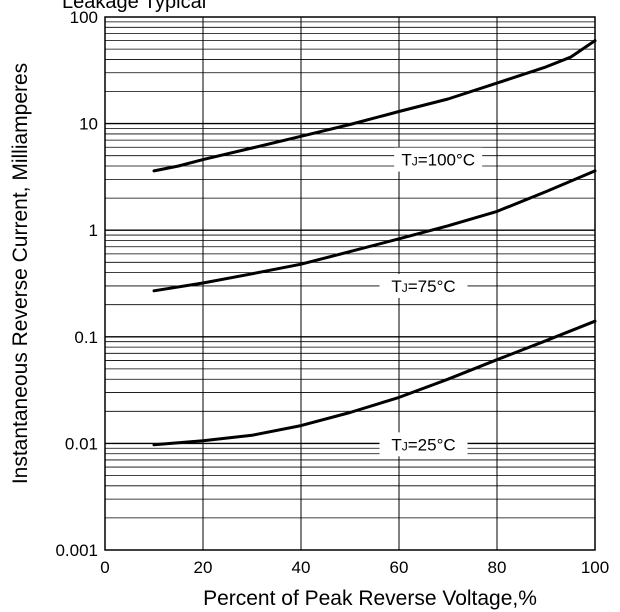 The width and height of the screenshot is (620, 612). I want to click on series-label: TJ=25°C, so click(423, 444).